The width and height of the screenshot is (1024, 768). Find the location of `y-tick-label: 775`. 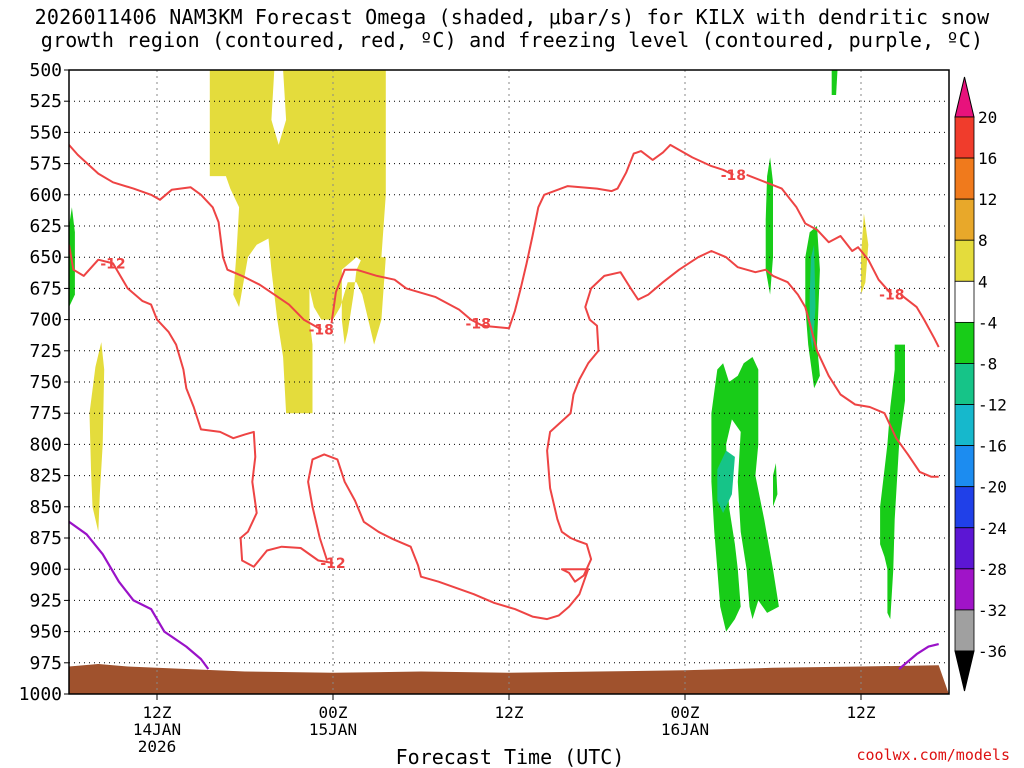

y-tick-label: 775 is located at coordinates (45, 413).